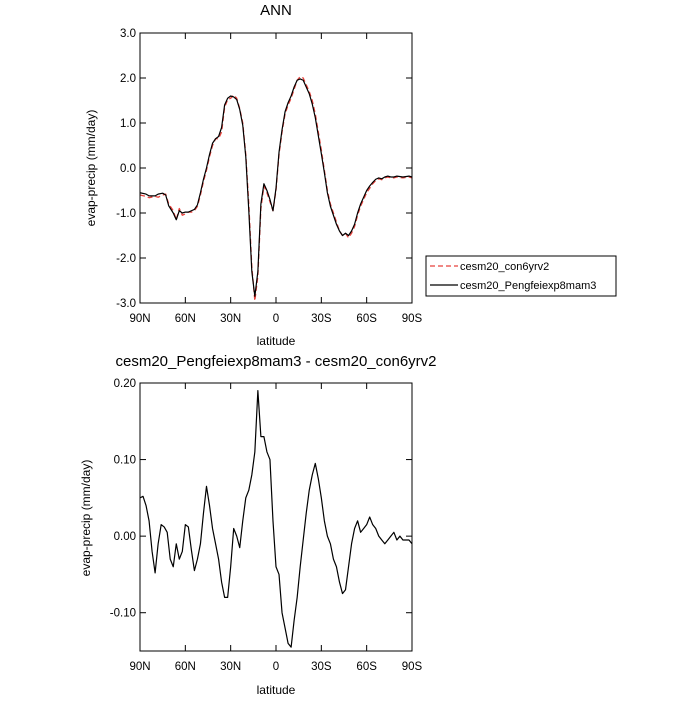  I want to click on top-y-tick-label: 0.0, so click(128, 169).